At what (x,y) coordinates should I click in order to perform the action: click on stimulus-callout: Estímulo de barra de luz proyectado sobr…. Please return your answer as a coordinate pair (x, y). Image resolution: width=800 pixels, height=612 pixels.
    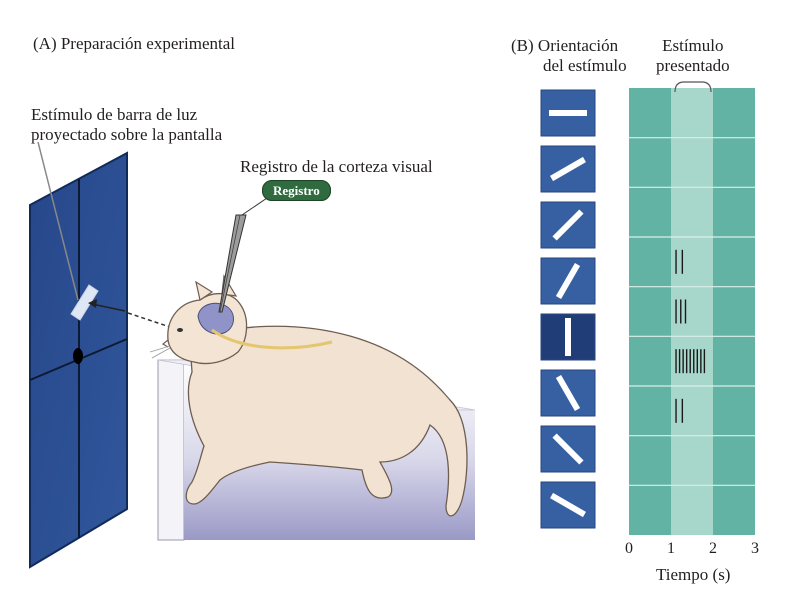
    Looking at the image, I should click on (126, 125).